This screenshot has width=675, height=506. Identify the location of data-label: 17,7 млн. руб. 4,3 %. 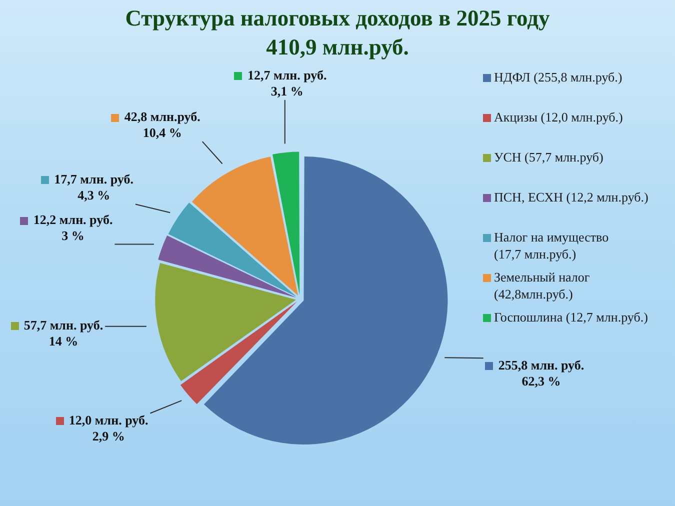
(94, 187).